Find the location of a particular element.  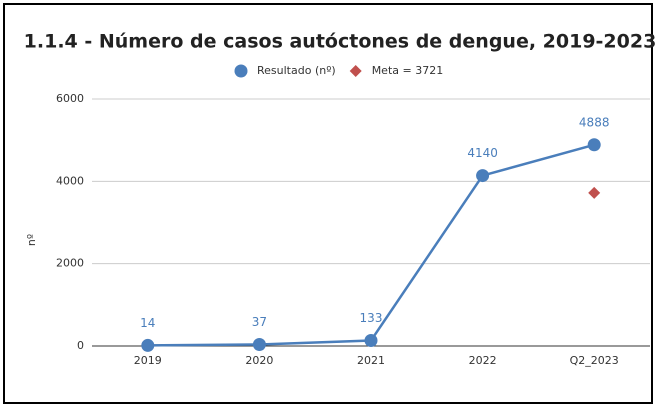

x-tick-label: Q2_2023 is located at coordinates (594, 360).